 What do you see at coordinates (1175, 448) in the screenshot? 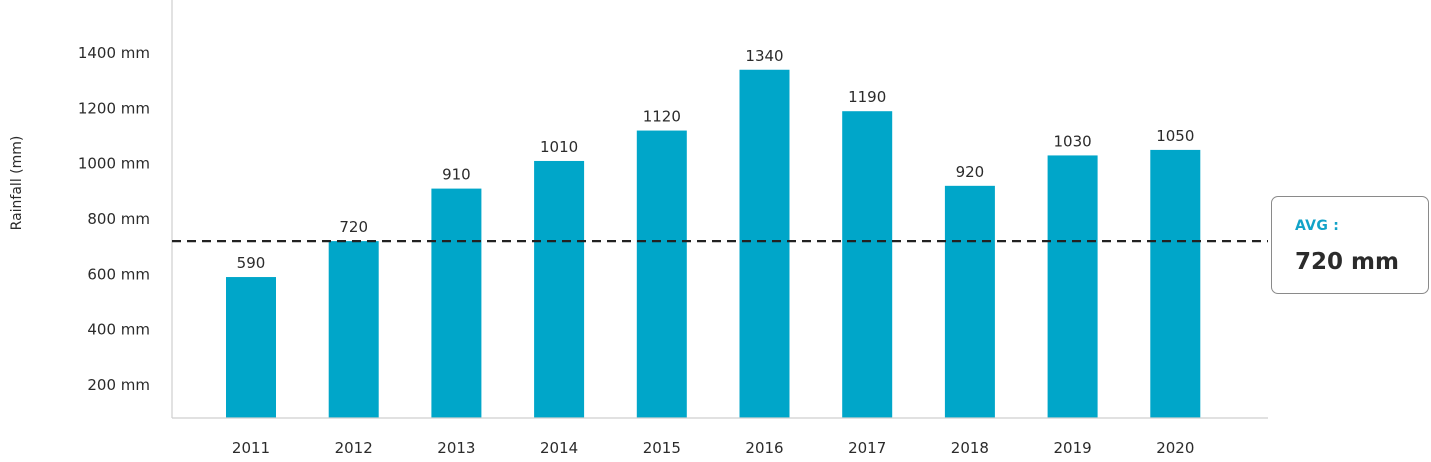
I see `x-tick-label: 2020` at bounding box center [1175, 448].